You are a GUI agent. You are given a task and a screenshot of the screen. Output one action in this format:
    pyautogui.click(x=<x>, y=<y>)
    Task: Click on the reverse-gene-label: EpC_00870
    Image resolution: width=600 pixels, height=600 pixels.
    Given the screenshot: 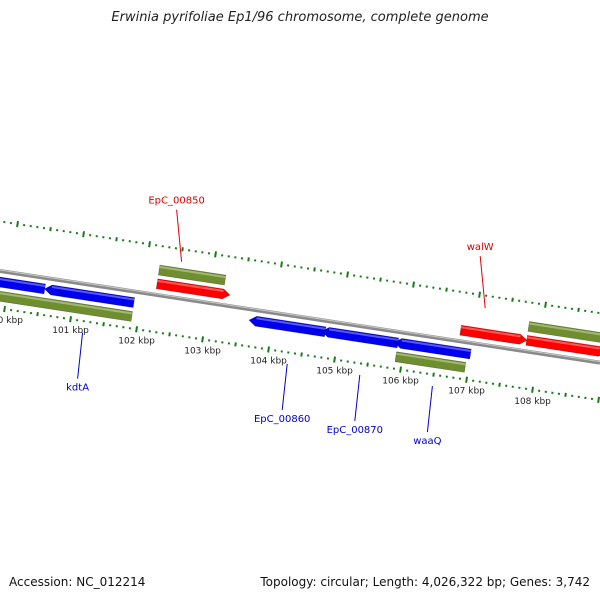 What is the action you would take?
    pyautogui.click(x=355, y=405)
    